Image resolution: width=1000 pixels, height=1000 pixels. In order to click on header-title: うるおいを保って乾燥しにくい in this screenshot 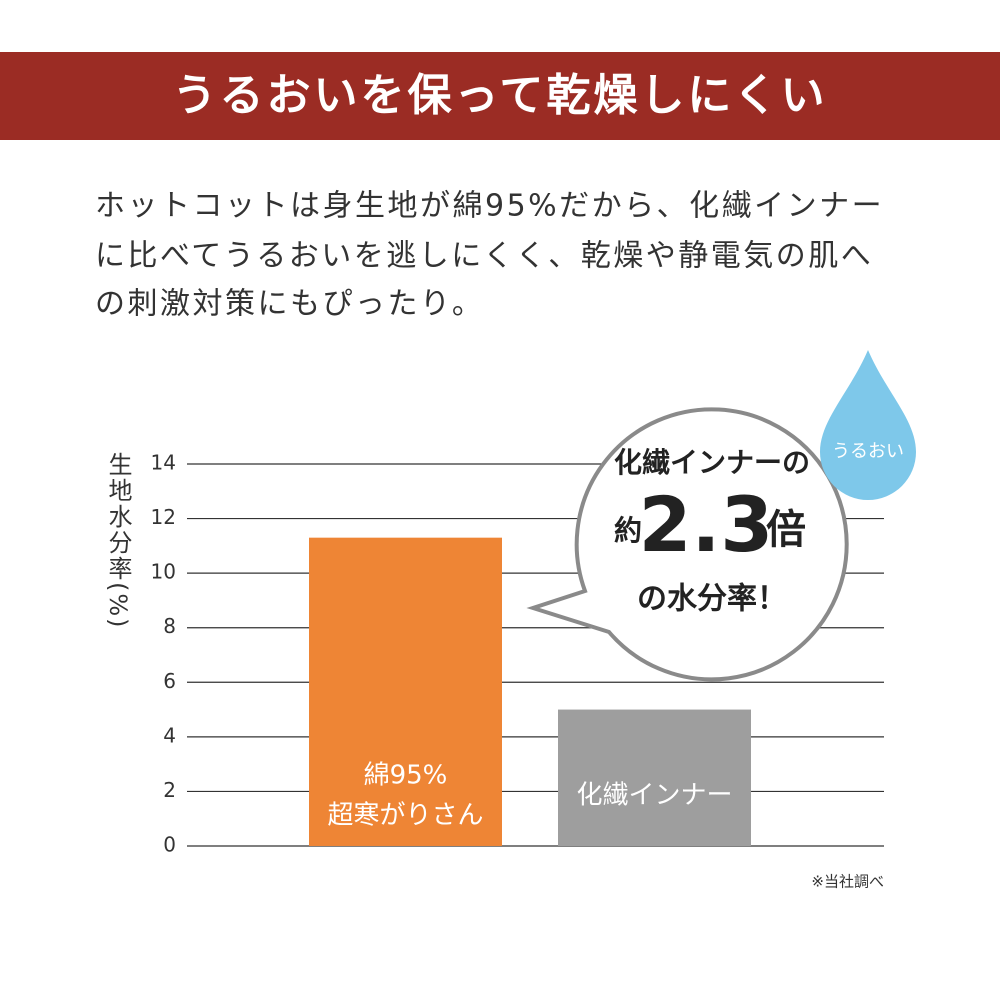, I will do `click(500, 95)`.